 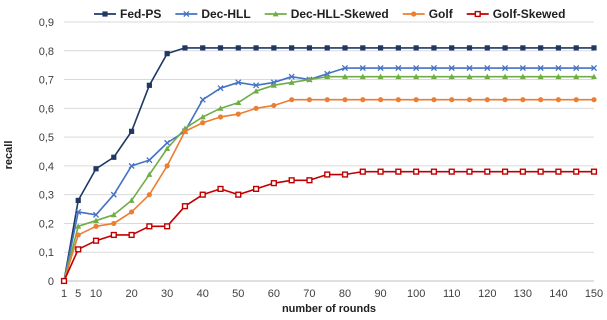 What do you see at coordinates (131, 294) in the screenshot?
I see `x-tick-label: 20` at bounding box center [131, 294].